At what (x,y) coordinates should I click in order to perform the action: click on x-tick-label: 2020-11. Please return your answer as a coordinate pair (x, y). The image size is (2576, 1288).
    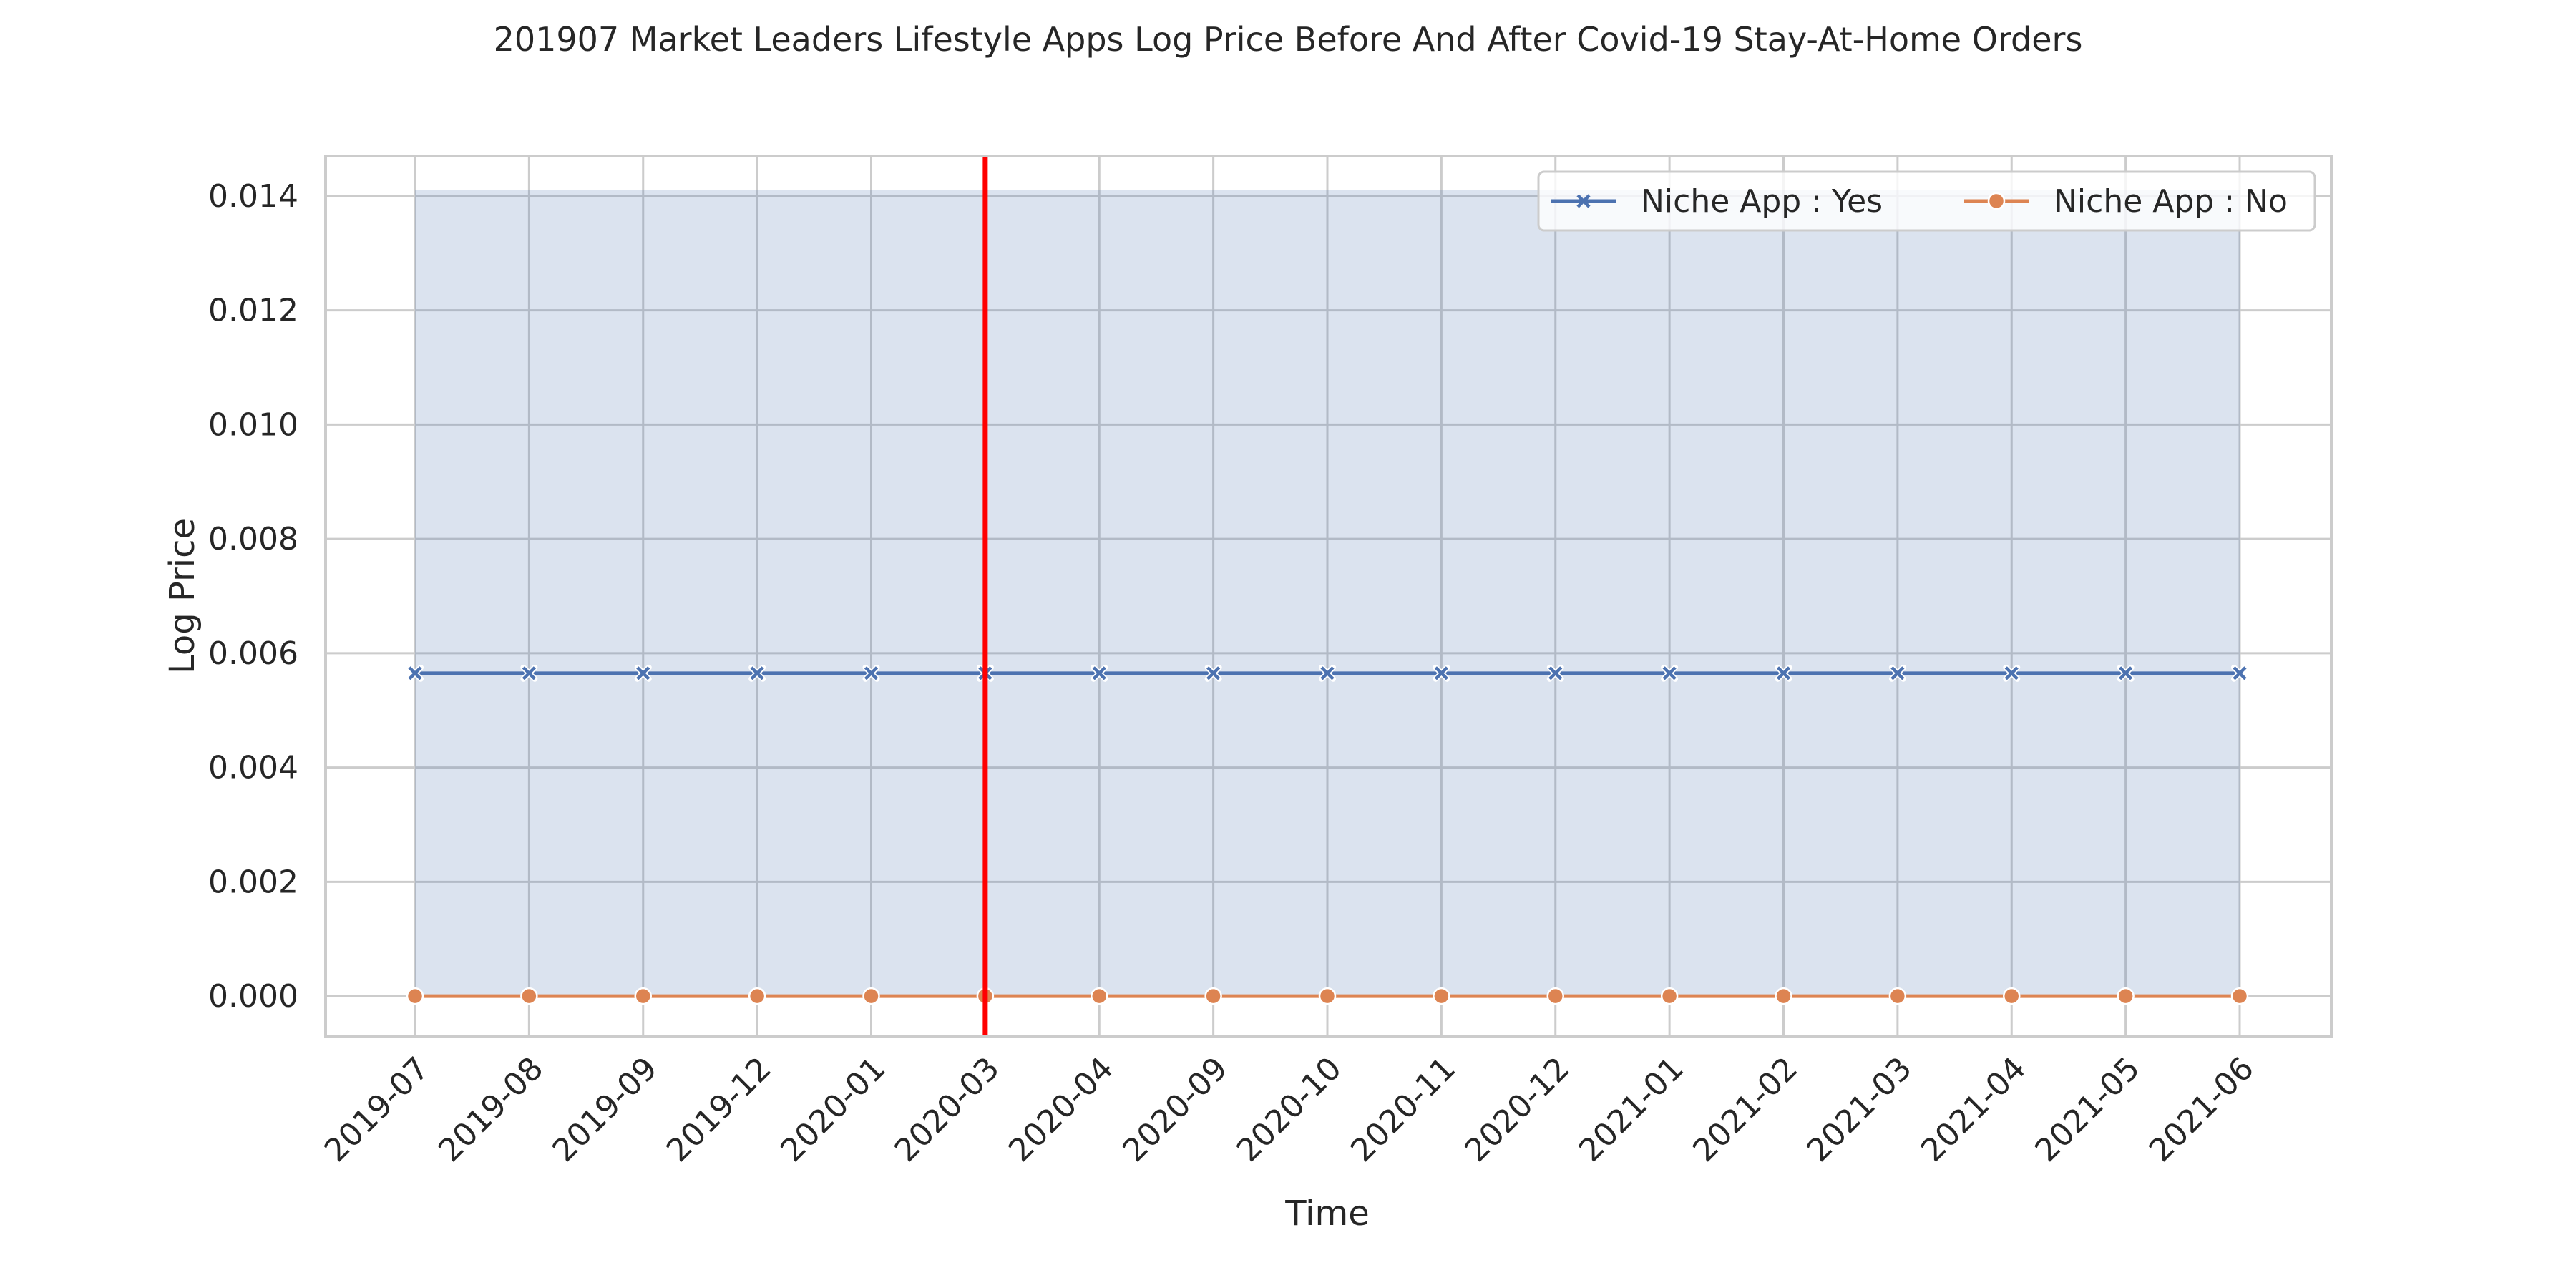
    Looking at the image, I should click on (1403, 1109).